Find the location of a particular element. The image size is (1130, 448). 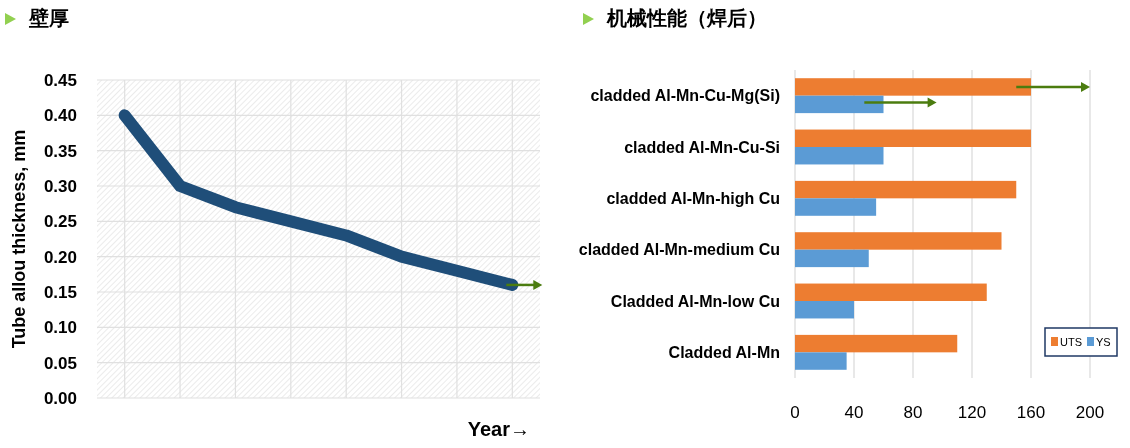

x-tick-label: 0 is located at coordinates (795, 412).